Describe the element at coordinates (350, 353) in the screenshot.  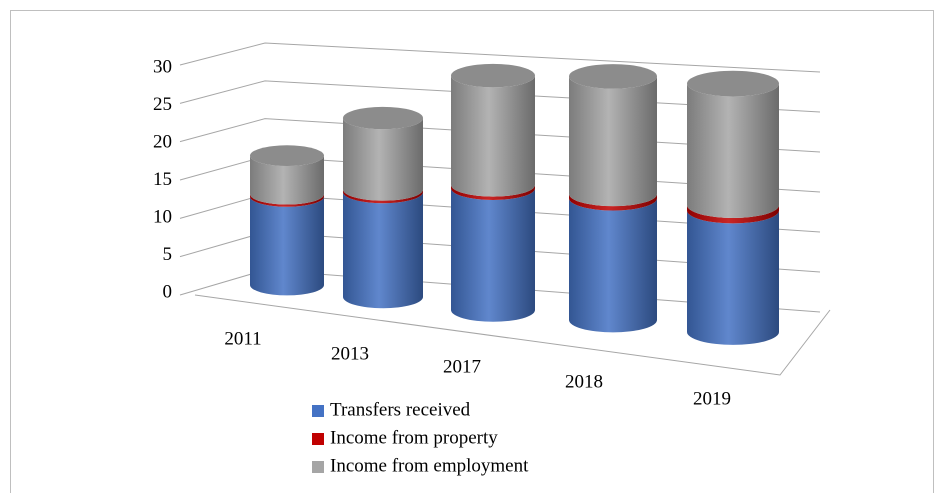
I see `x-tick-label: 2013` at that location.